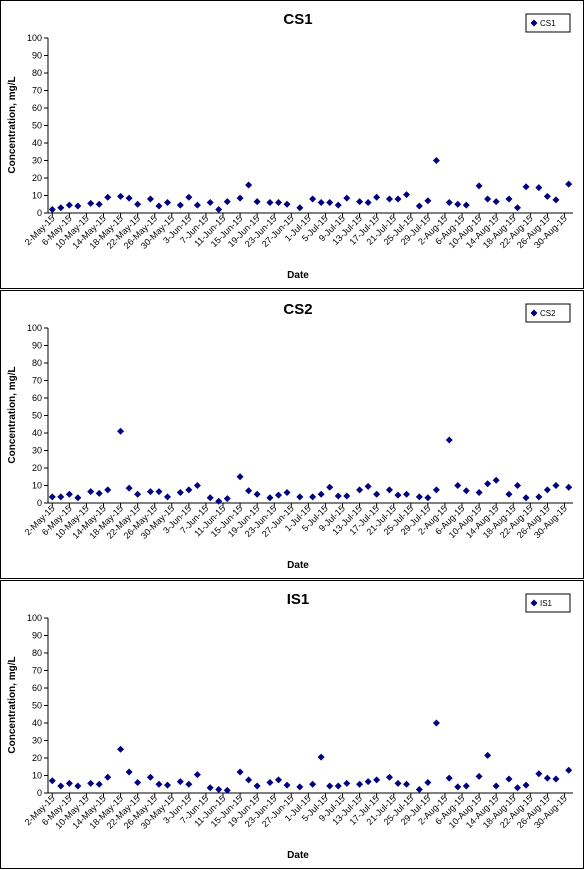  What do you see at coordinates (37, 416) in the screenshot?
I see `y-tick-label: 50` at bounding box center [37, 416].